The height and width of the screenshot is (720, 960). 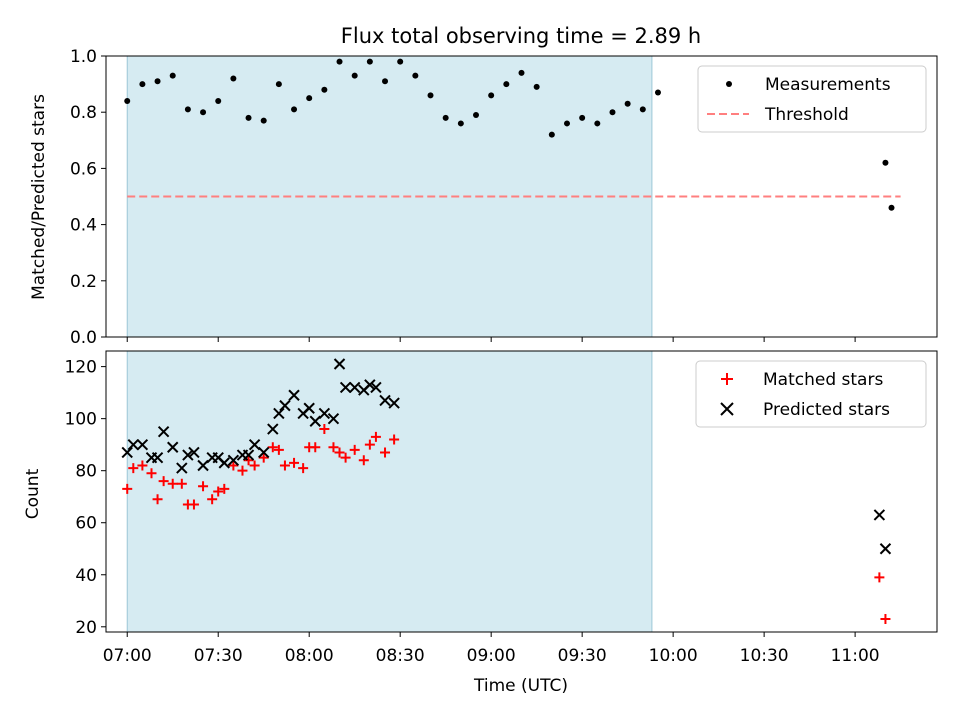 I want to click on x-tick-label: 10:30, so click(x=764, y=656).